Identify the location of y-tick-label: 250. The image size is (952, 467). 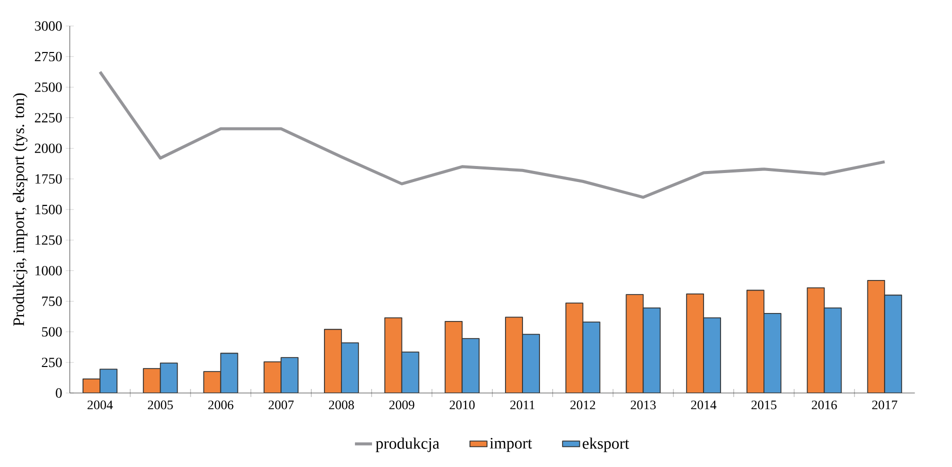
(52, 363).